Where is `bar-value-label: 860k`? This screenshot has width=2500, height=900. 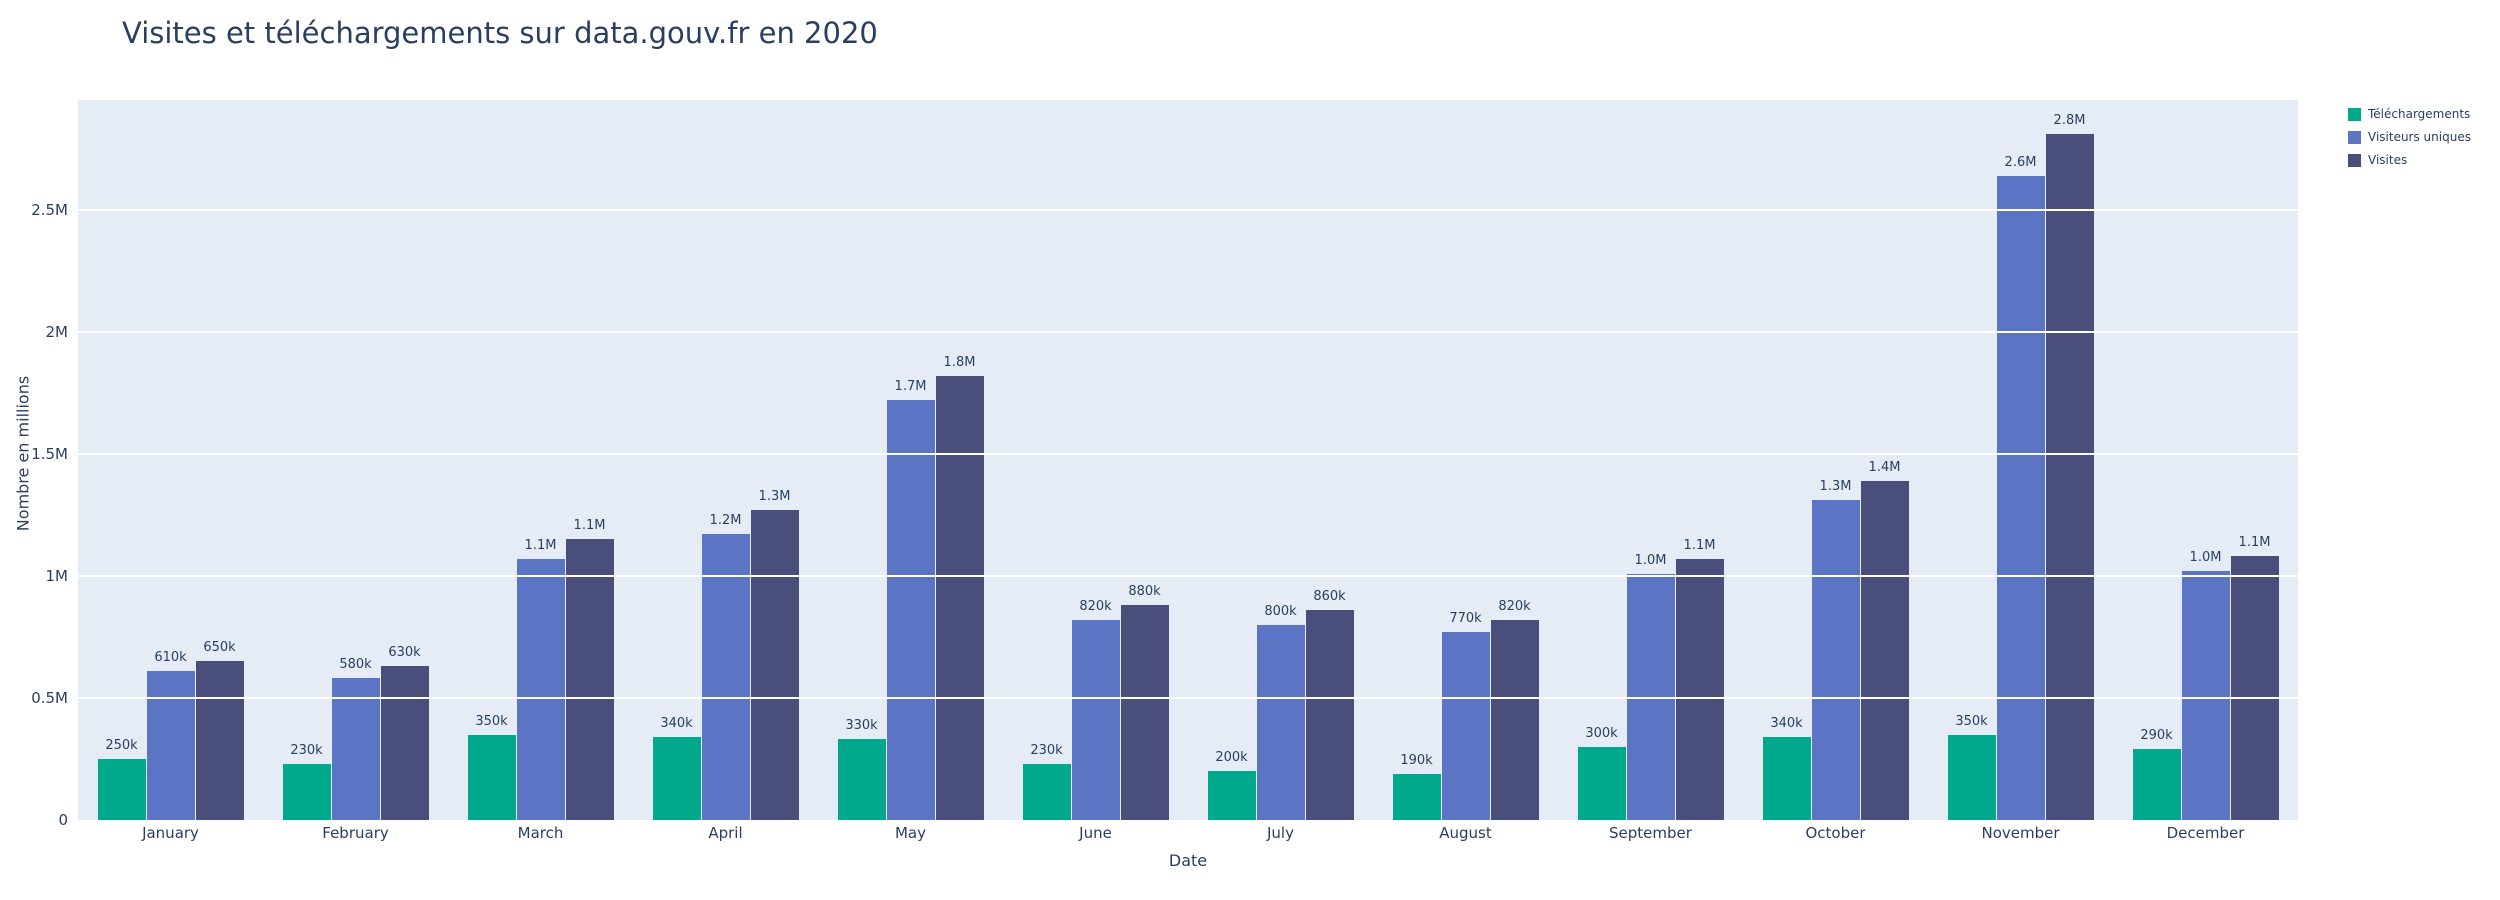
bar-value-label: 860k is located at coordinates (1329, 597).